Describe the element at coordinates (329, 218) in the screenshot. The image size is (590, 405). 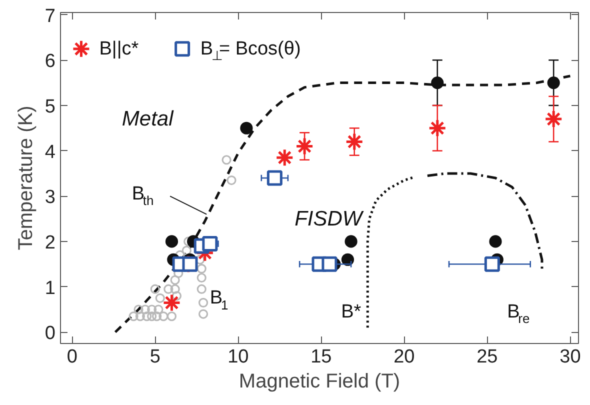
I see `annotation: FISDW` at that location.